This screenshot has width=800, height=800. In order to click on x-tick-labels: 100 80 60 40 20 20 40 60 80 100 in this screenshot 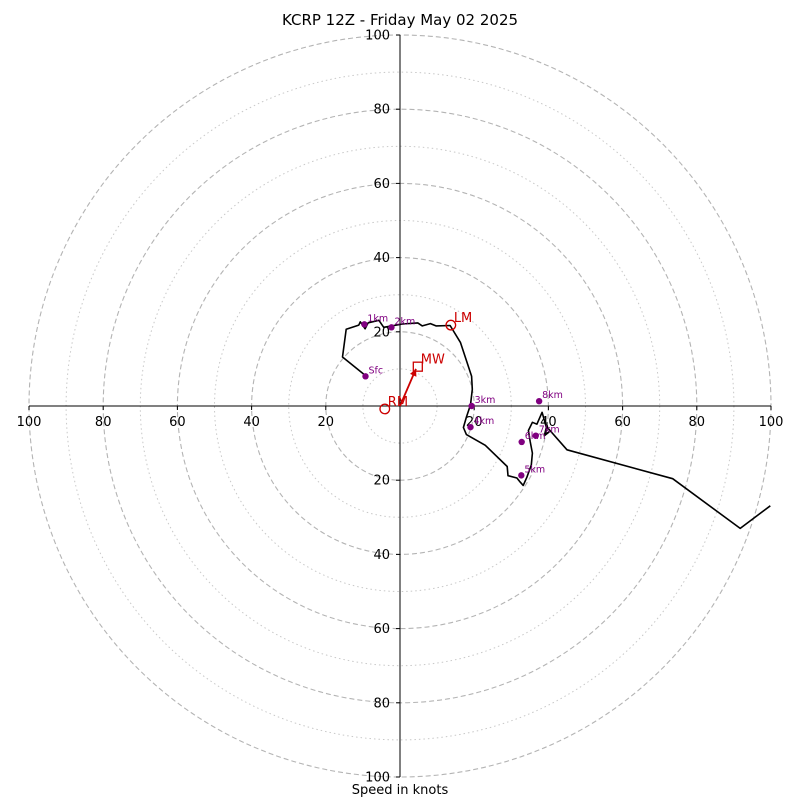, I will do `click(400, 418)`.